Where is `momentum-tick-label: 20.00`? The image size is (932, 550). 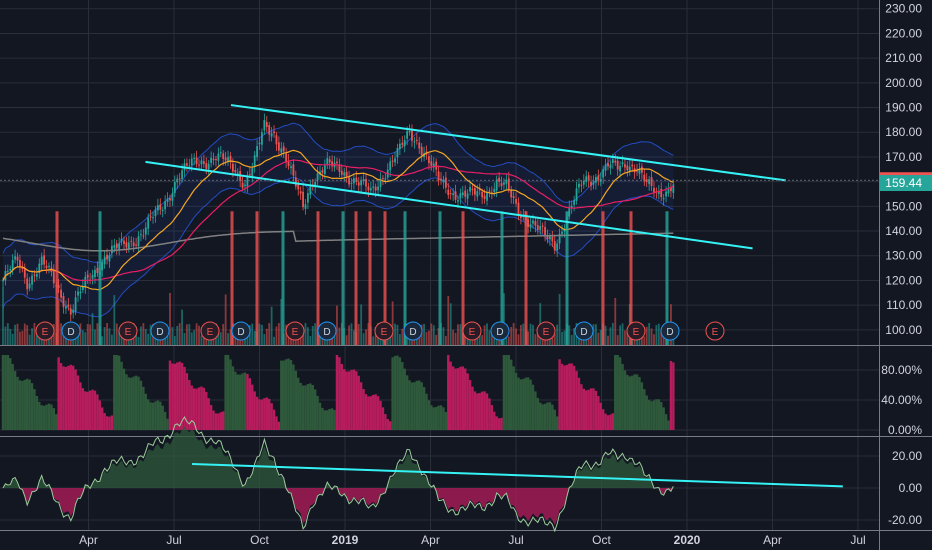
momentum-tick-label: 20.00 is located at coordinates (907, 456).